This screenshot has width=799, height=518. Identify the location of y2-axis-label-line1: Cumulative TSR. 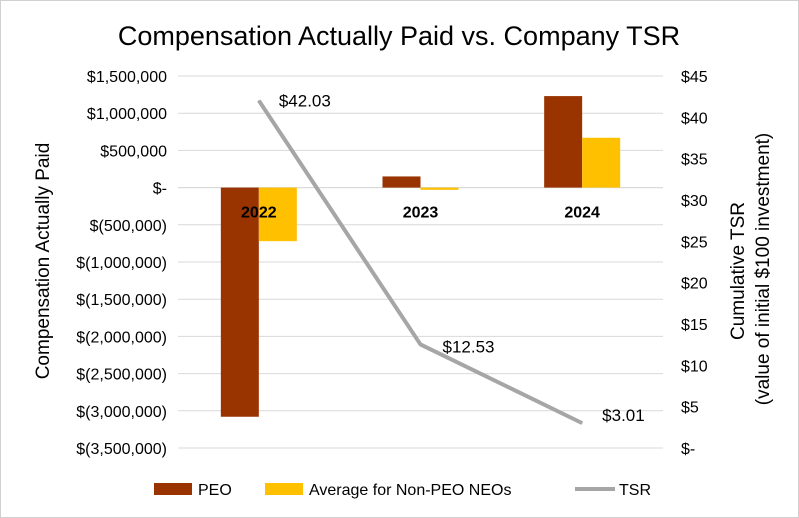
(738, 271).